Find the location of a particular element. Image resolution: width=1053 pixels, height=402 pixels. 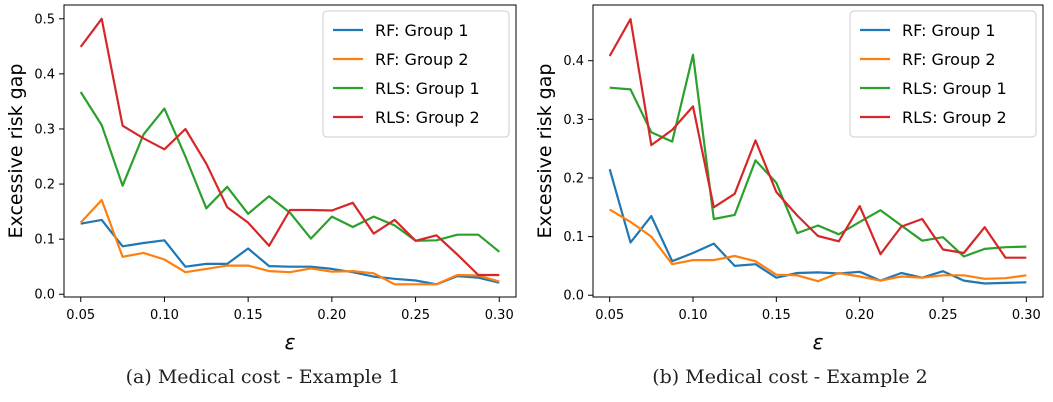

chart-b-legend-box is located at coordinates (943, 74).